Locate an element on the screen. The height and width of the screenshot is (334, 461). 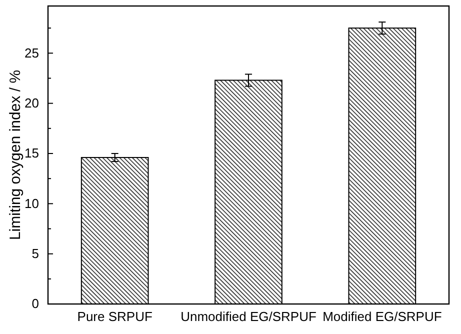
x-tick-label: Unmodified EG/SRPUF is located at coordinates (248, 316).